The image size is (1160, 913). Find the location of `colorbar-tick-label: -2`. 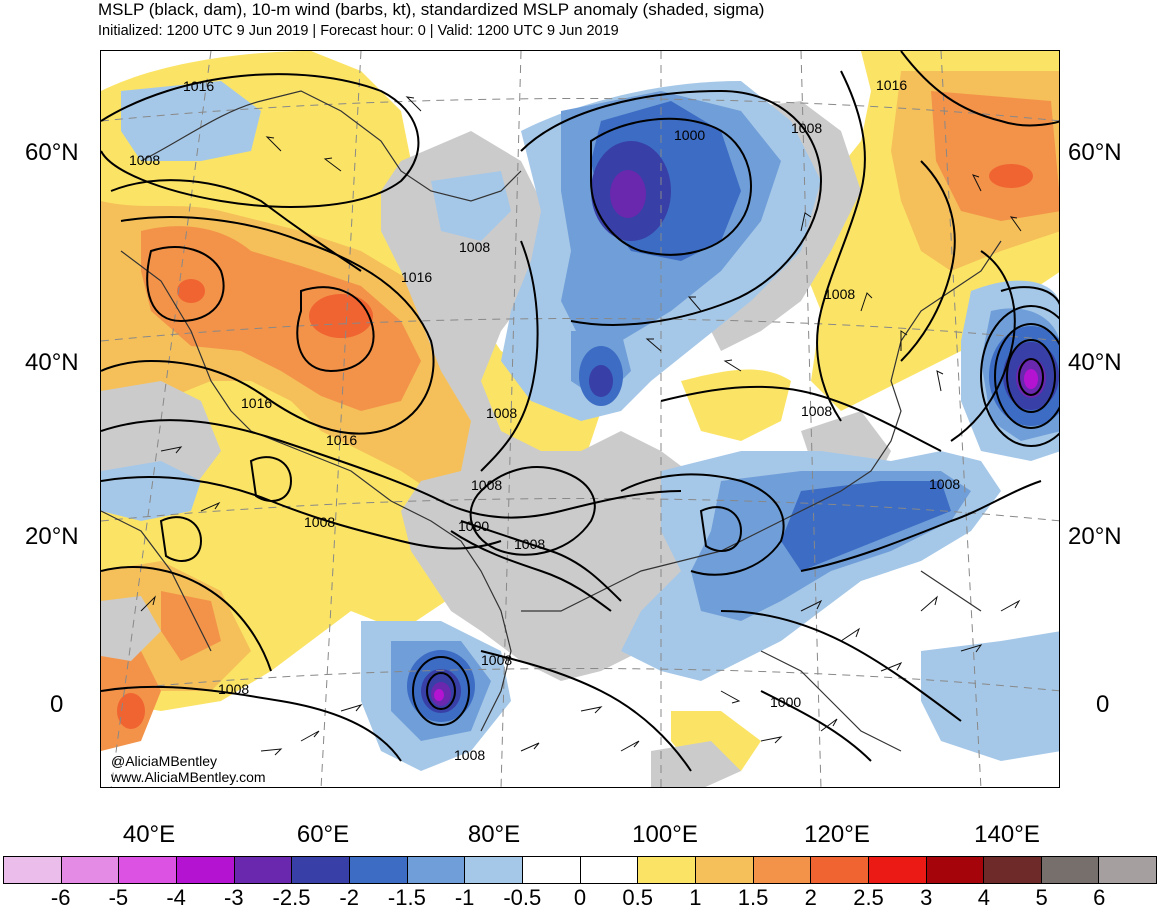

colorbar-tick-label: -2 is located at coordinates (349, 897).